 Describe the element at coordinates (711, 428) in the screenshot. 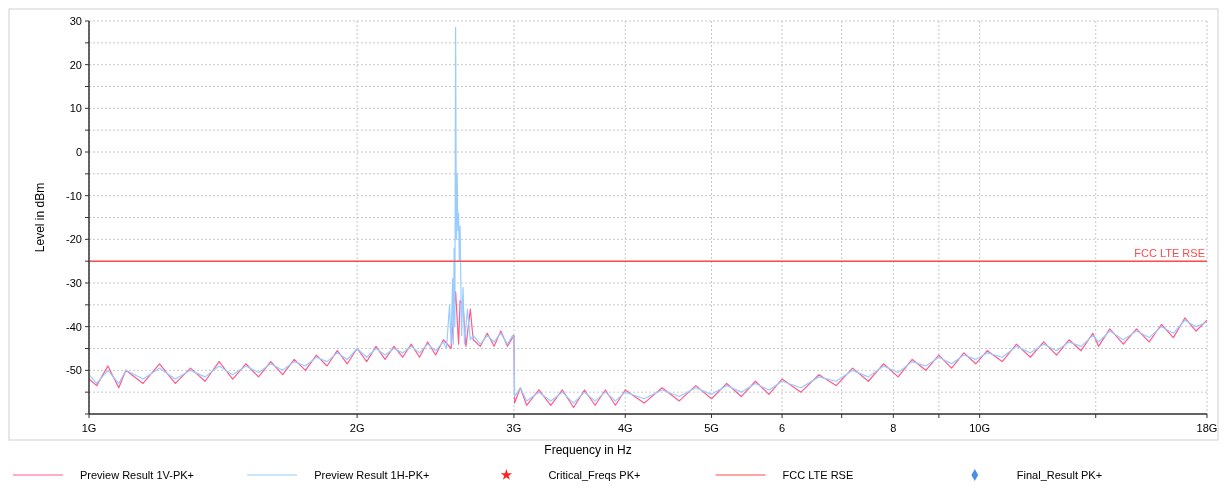

I see `x-tick-label: 5G` at that location.